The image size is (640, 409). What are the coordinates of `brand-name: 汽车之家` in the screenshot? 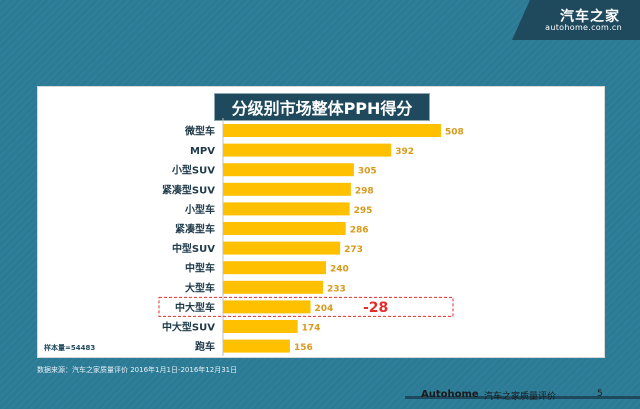 It's located at (590, 17).